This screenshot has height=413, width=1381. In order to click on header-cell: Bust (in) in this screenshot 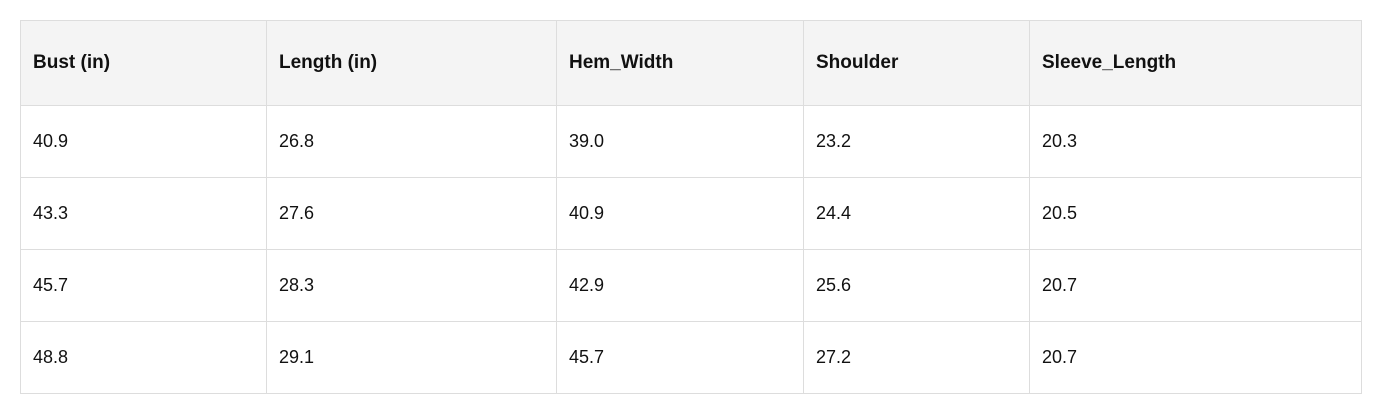, I will do `click(143, 63)`.